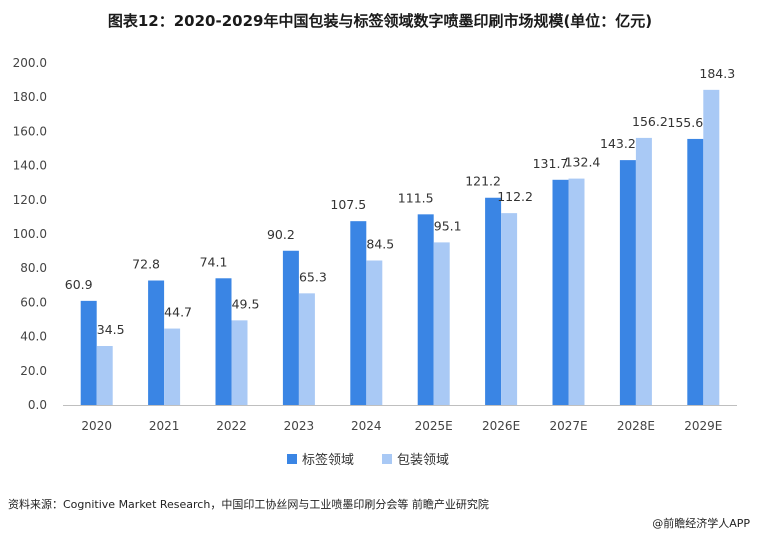  Describe the element at coordinates (380, 244) in the screenshot. I see `data-label: 84.5` at that location.